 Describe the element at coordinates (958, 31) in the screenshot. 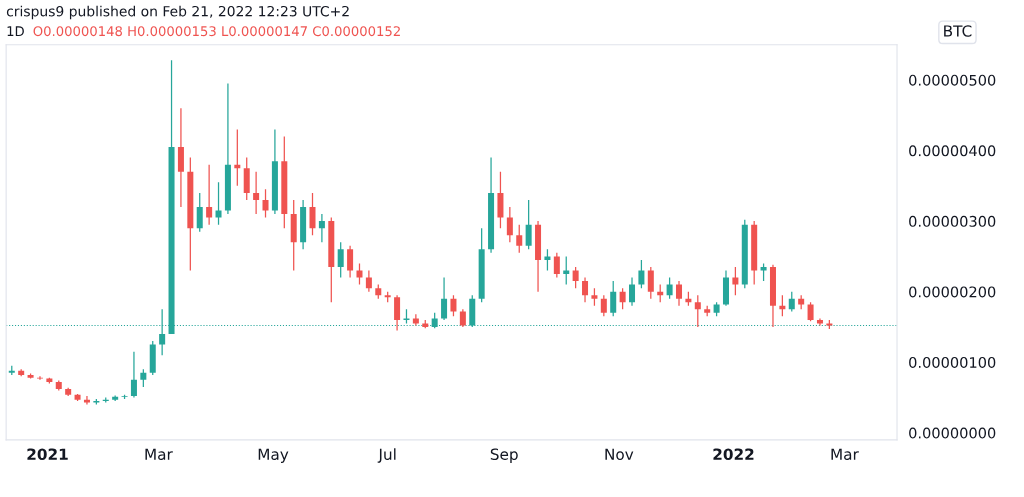

I see `y-axis-title: BTC` at that location.